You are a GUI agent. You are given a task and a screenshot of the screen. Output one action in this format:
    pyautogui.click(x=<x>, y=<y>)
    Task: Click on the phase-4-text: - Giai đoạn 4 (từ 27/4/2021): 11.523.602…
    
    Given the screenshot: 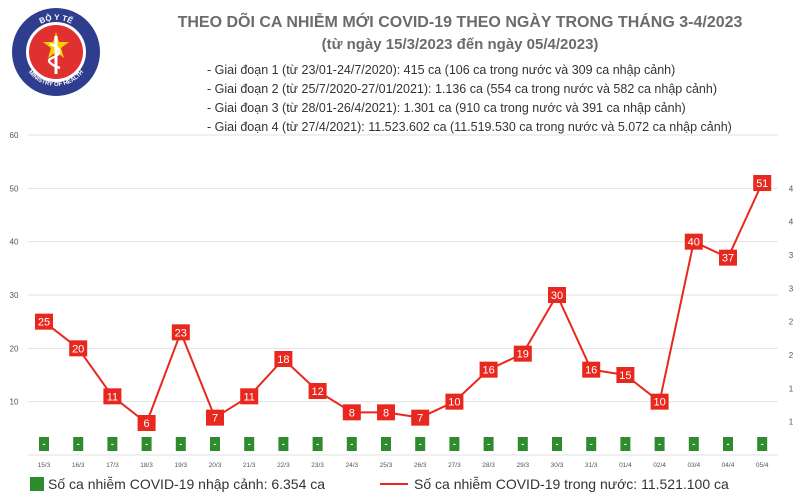 What is the action you would take?
    pyautogui.click(x=469, y=127)
    